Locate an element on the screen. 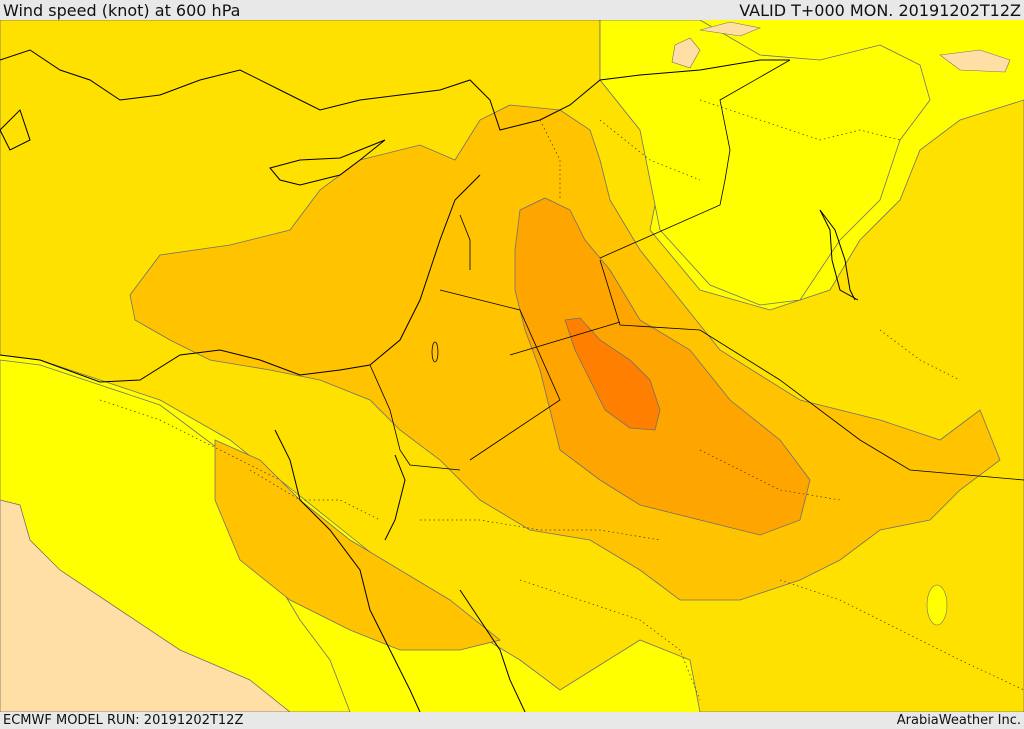 The height and width of the screenshot is (729, 1024). band-calm-southwest is located at coordinates (145, 605).